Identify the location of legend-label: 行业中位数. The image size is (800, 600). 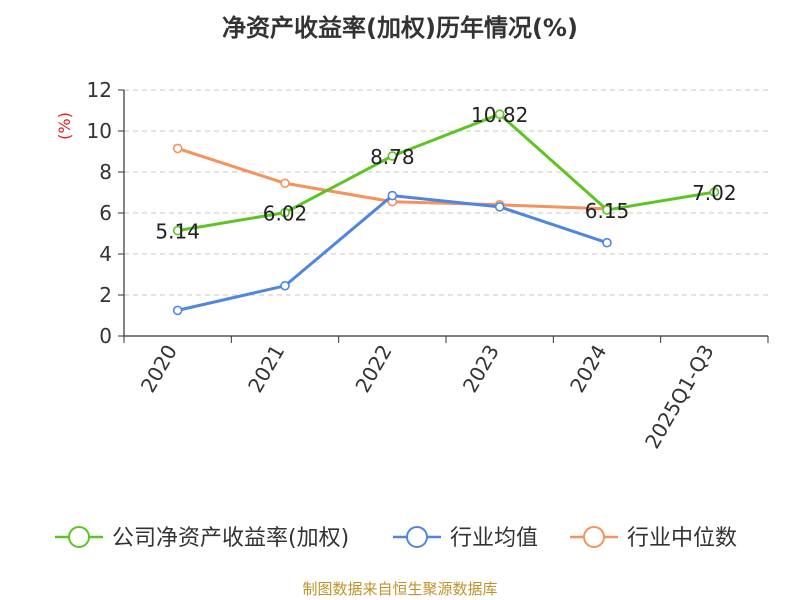
(682, 538).